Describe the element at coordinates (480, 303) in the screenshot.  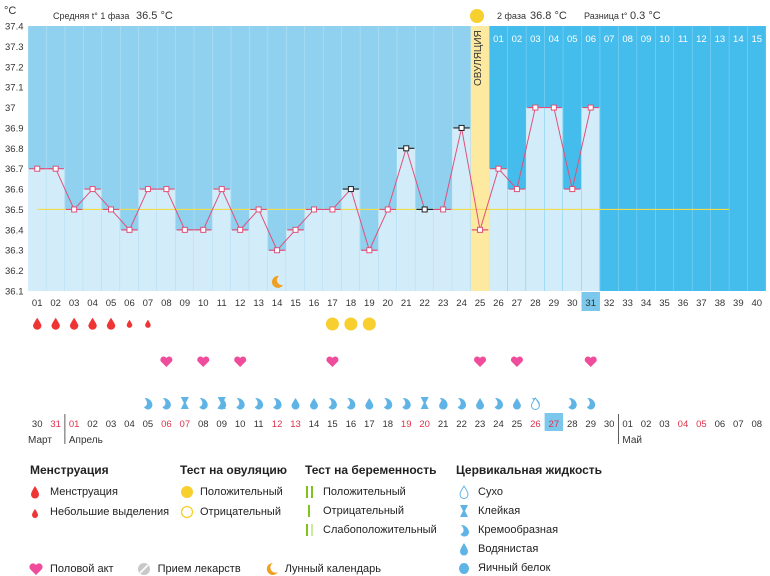
I see `cycle-day-label: 25` at that location.